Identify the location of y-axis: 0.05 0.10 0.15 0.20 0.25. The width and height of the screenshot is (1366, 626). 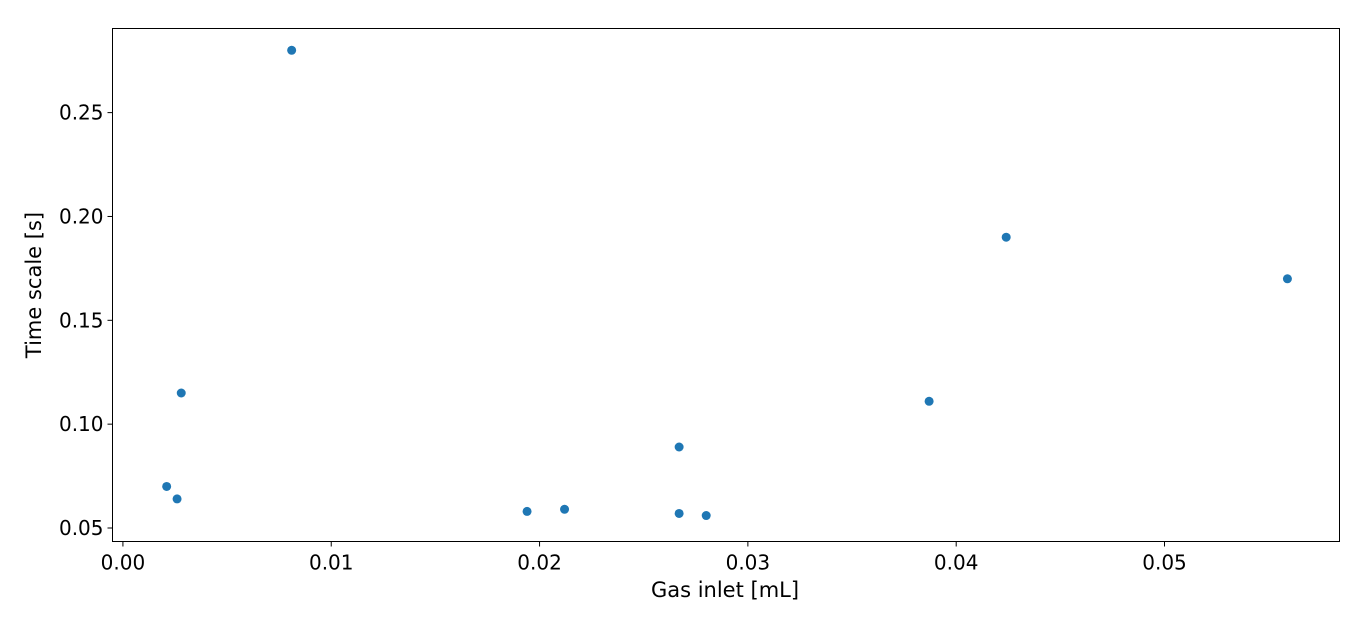
(86, 320).